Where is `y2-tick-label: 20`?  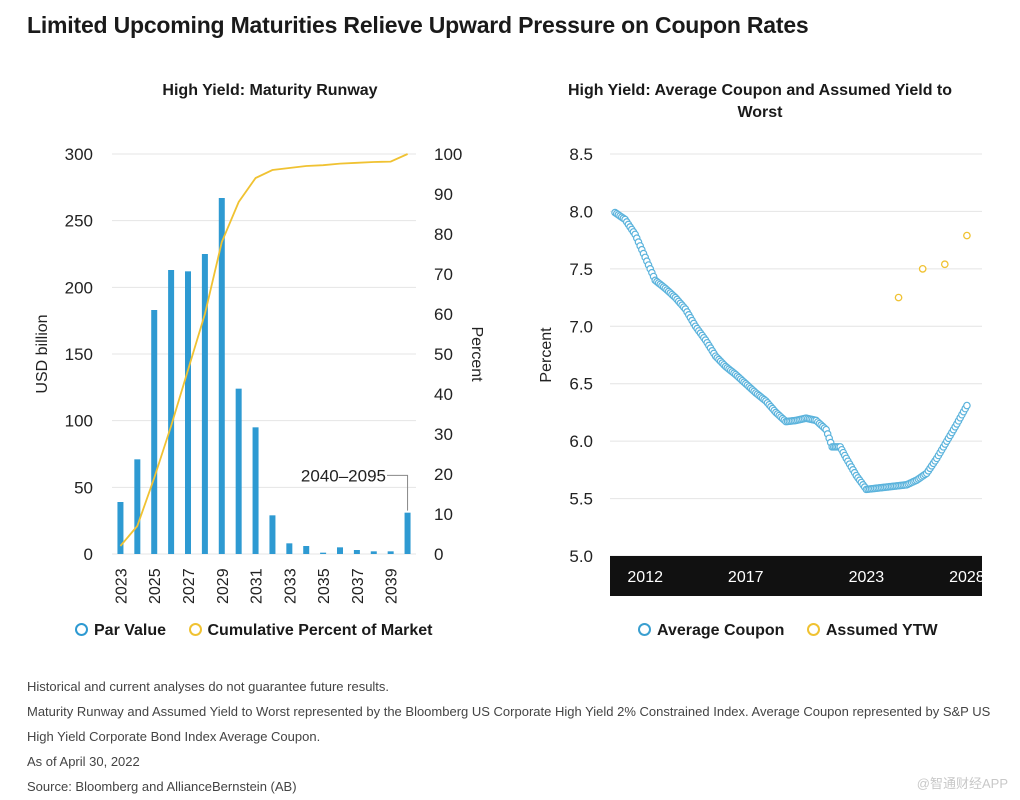 y2-tick-label: 20 is located at coordinates (443, 474).